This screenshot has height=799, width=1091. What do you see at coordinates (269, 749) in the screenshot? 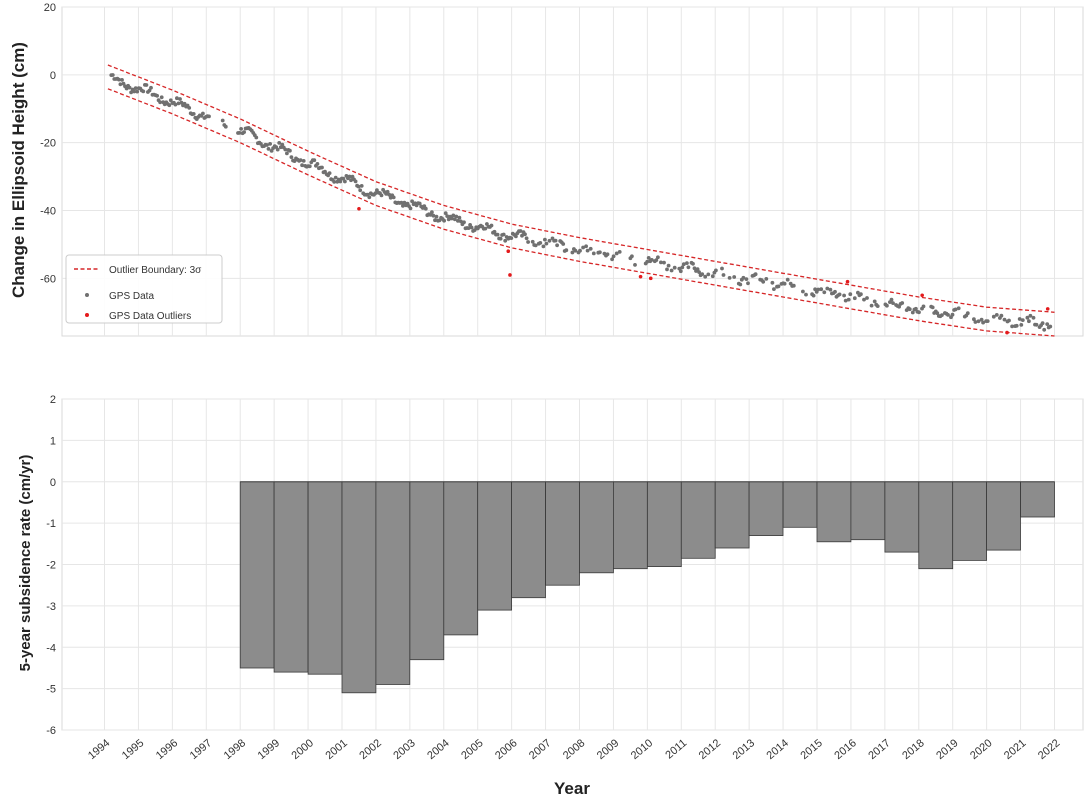
I see `x-tick-label: 1999` at bounding box center [269, 749].